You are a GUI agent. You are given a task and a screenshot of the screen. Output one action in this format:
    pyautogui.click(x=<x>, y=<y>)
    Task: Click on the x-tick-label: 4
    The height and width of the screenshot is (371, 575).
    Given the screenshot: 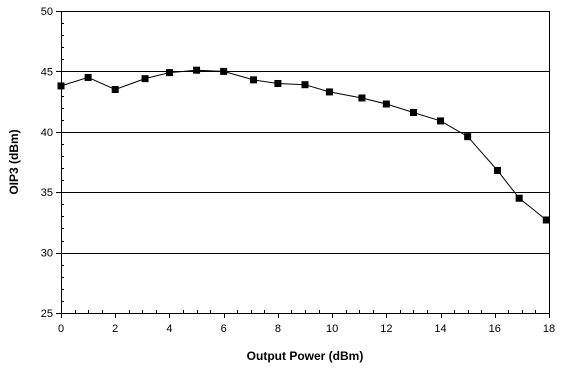 What is the action you would take?
    pyautogui.click(x=169, y=329)
    